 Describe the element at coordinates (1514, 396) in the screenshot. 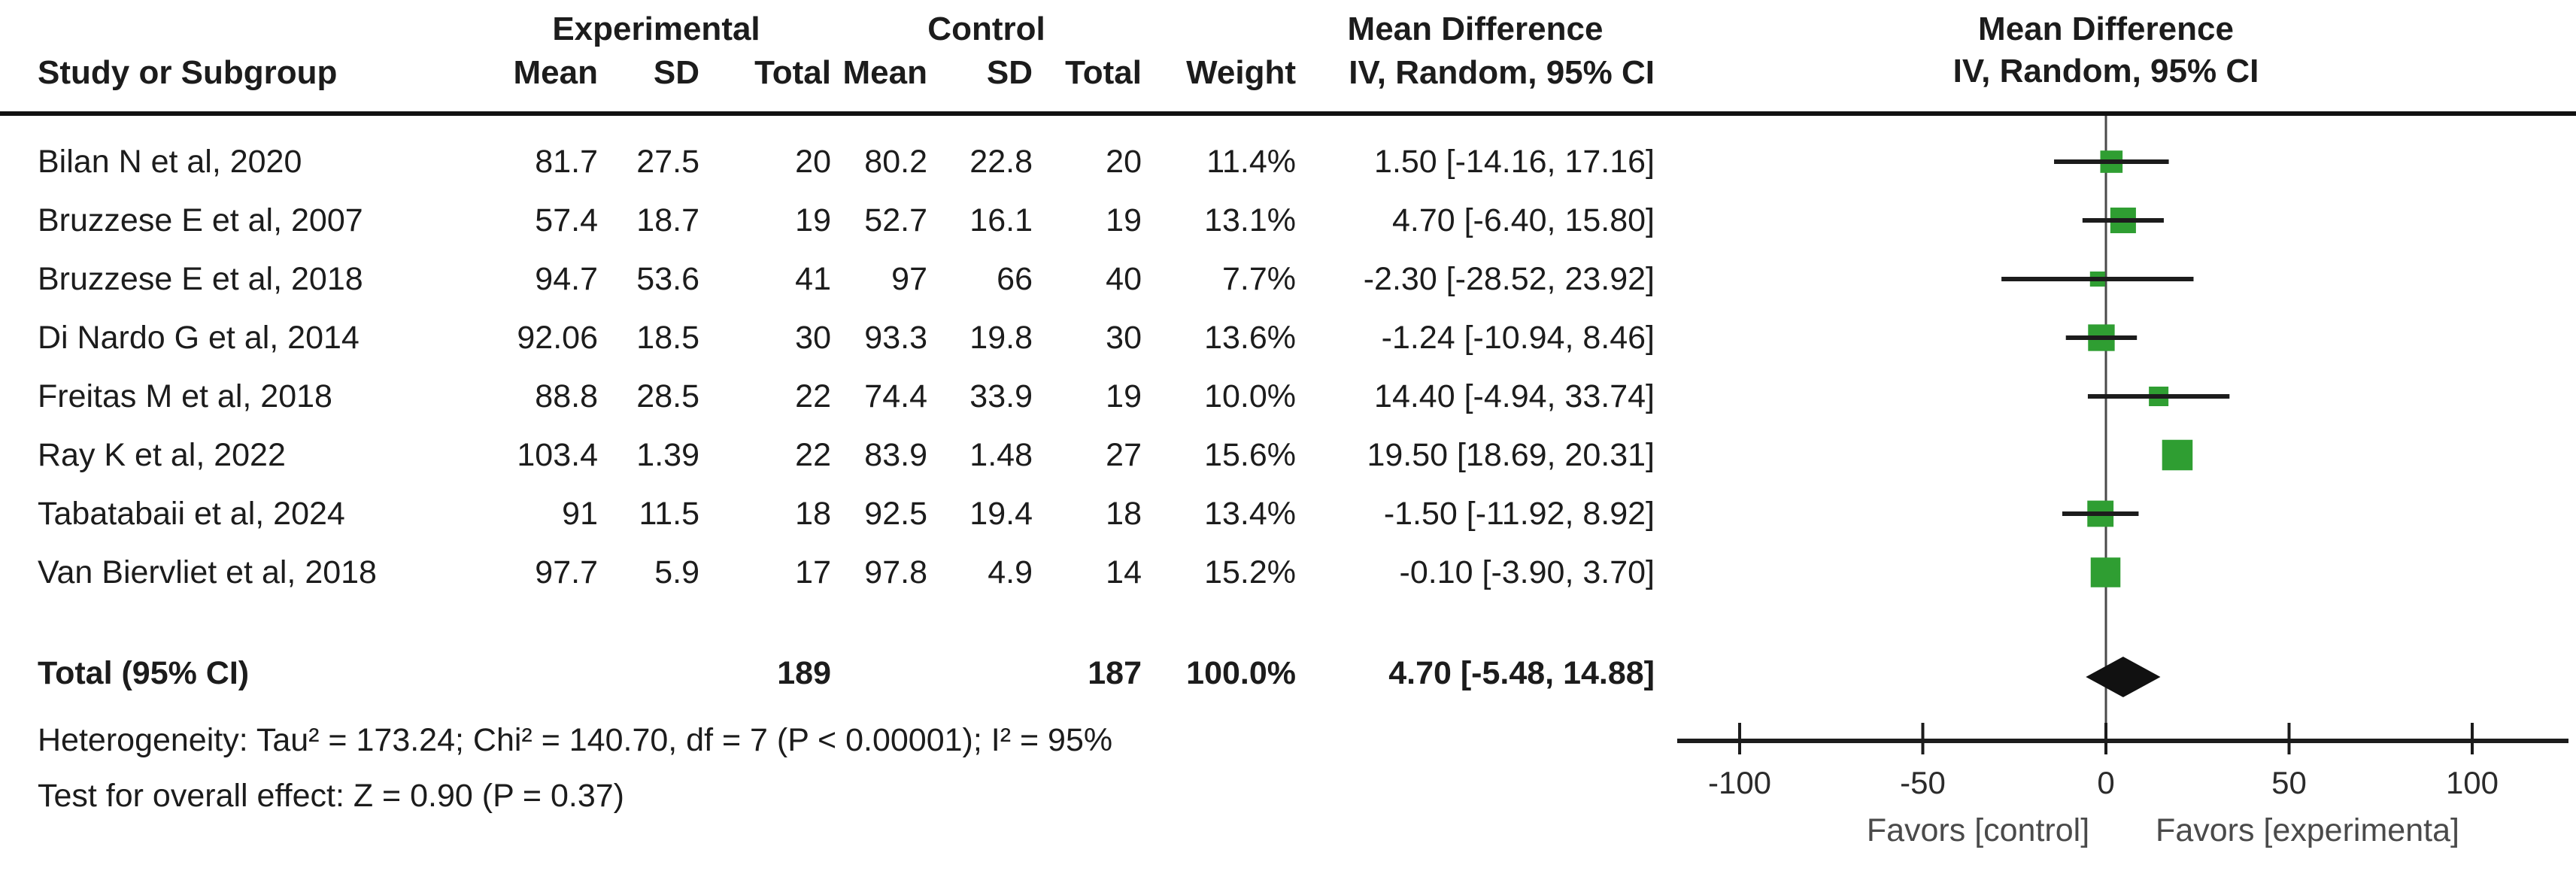

I see `md-ci-text: 14.40 [-4.94, 33.74]` at that location.